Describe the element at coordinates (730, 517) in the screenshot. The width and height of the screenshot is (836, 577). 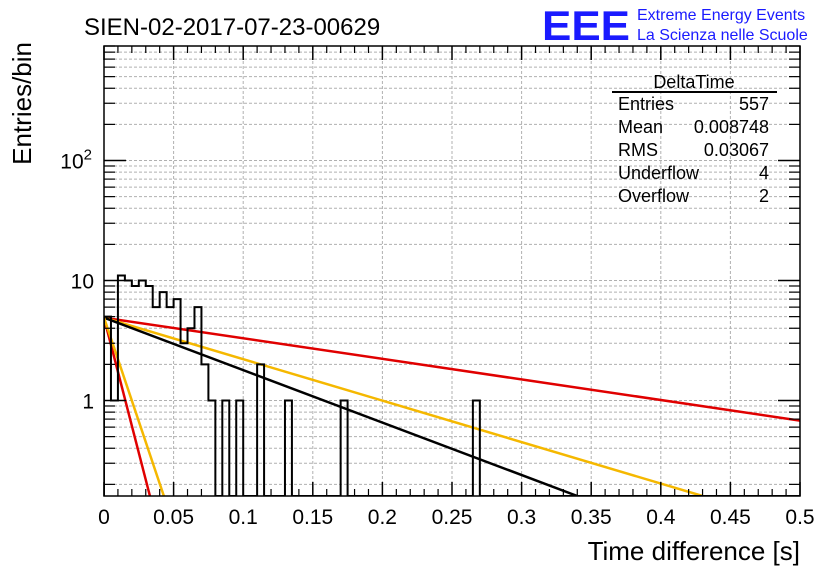
I see `x-tick-label: 0.45` at that location.